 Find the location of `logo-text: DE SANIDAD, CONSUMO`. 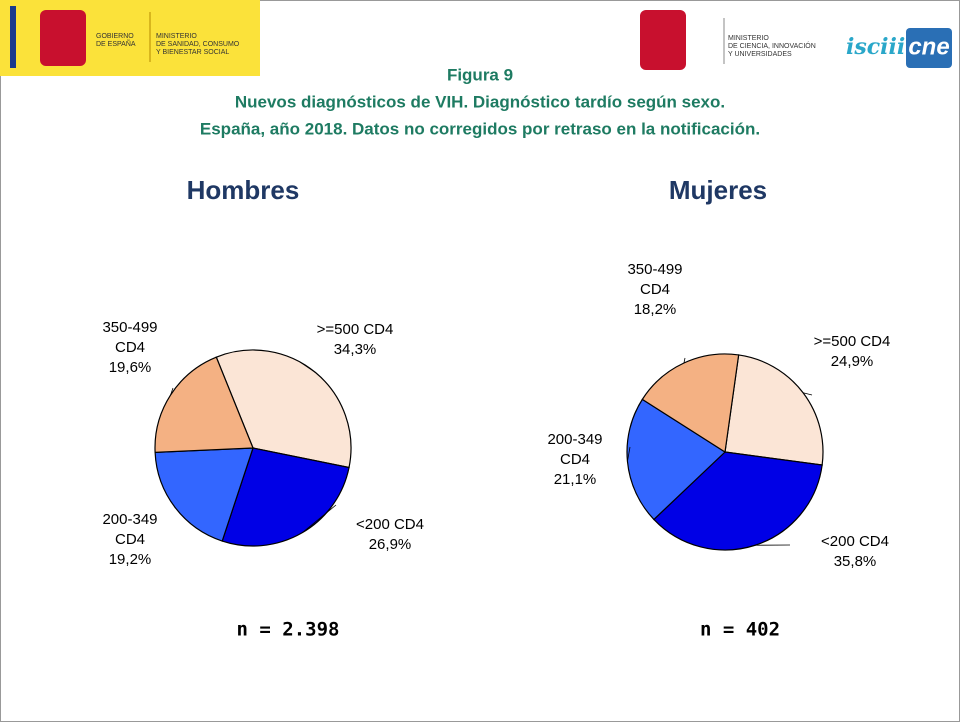

logo-text: DE SANIDAD, CONSUMO is located at coordinates (198, 44).